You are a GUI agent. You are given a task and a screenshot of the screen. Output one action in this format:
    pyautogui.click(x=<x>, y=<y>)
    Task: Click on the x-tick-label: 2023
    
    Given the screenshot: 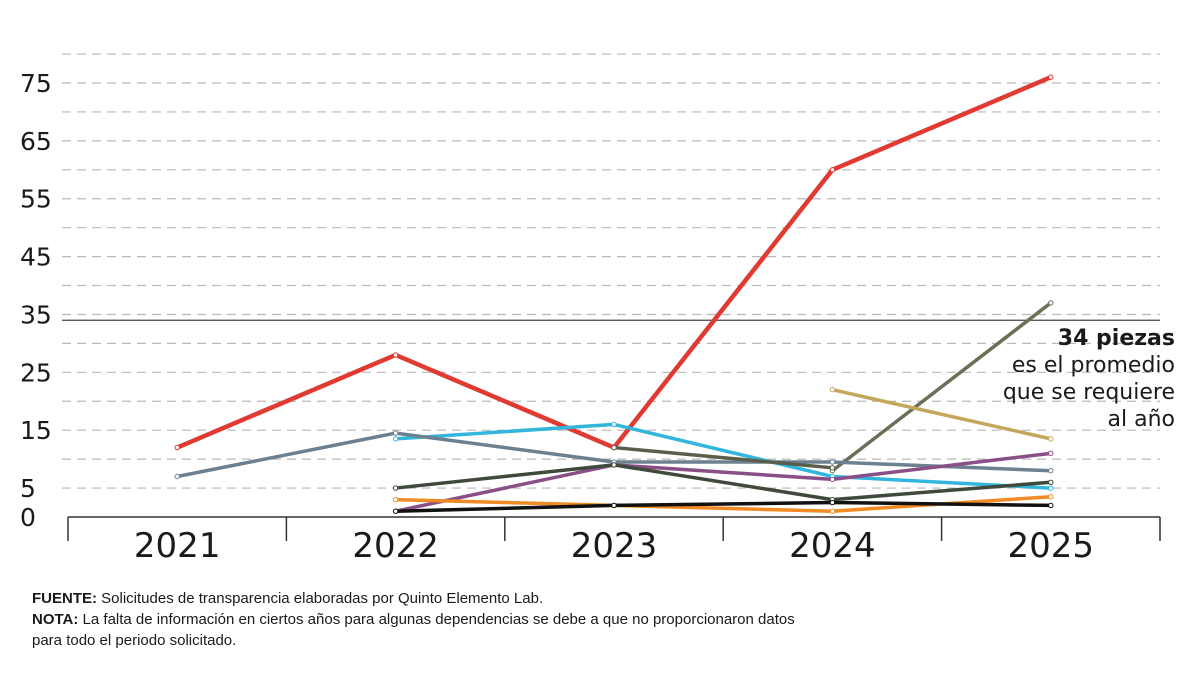 What is the action you would take?
    pyautogui.click(x=614, y=546)
    